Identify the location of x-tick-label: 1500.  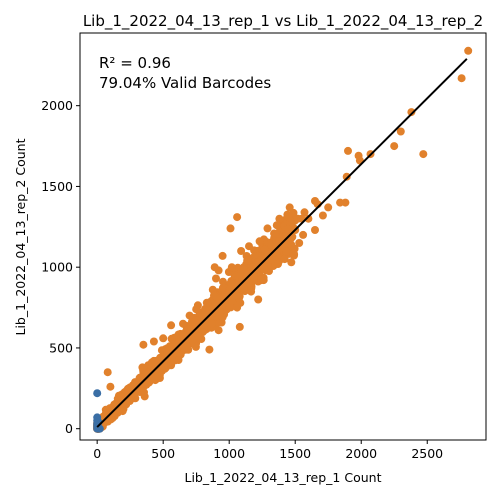
(295, 453).